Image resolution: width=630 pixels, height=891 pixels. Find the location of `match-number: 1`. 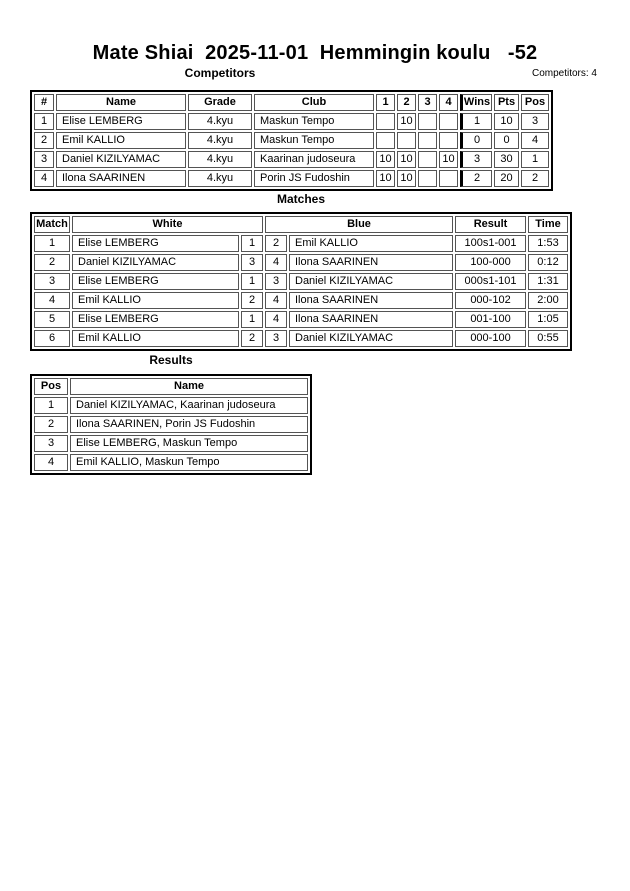

match-number: 1 is located at coordinates (52, 243).